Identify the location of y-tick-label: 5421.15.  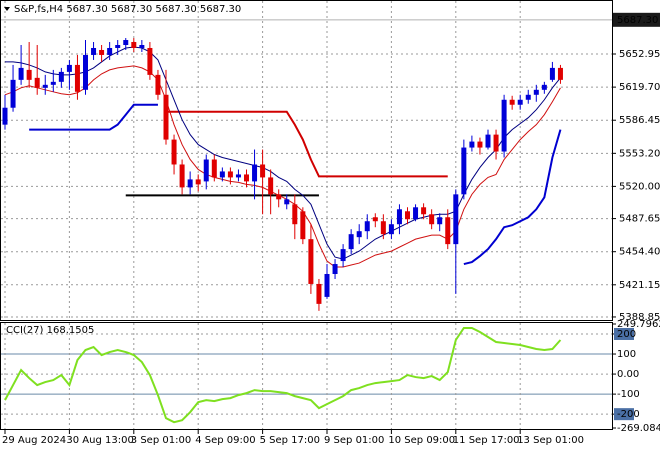
(639, 285).